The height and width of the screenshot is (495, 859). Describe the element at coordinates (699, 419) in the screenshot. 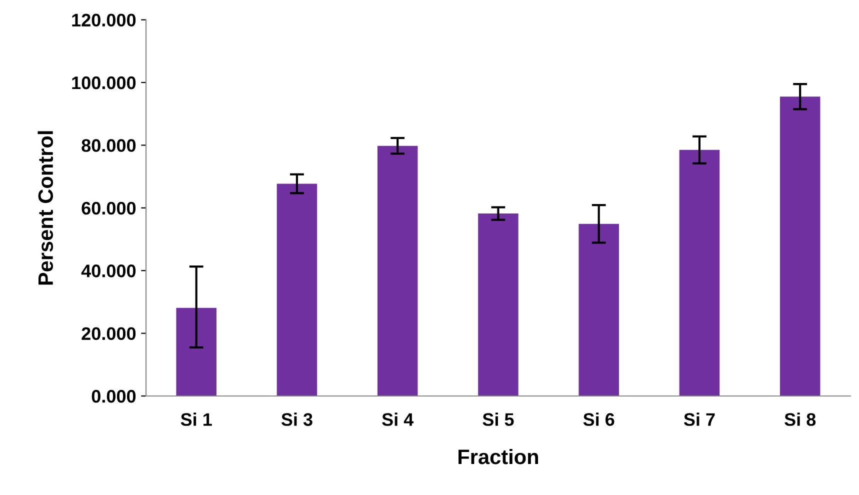

I see `x-tick-label: Si 7` at that location.